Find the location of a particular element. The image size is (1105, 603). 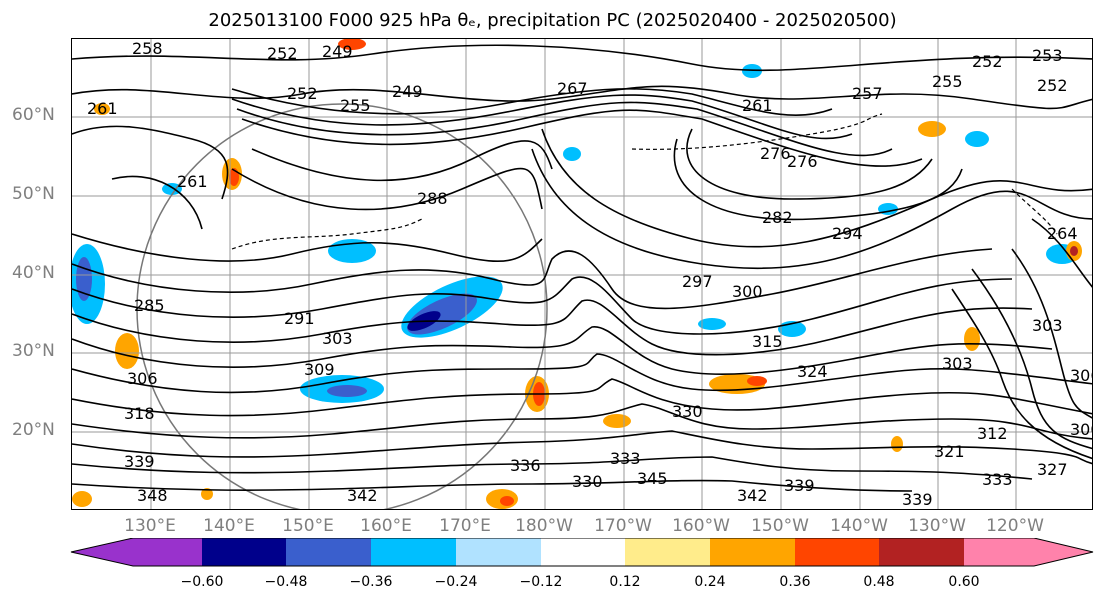

contour-label: 257 is located at coordinates (867, 93).